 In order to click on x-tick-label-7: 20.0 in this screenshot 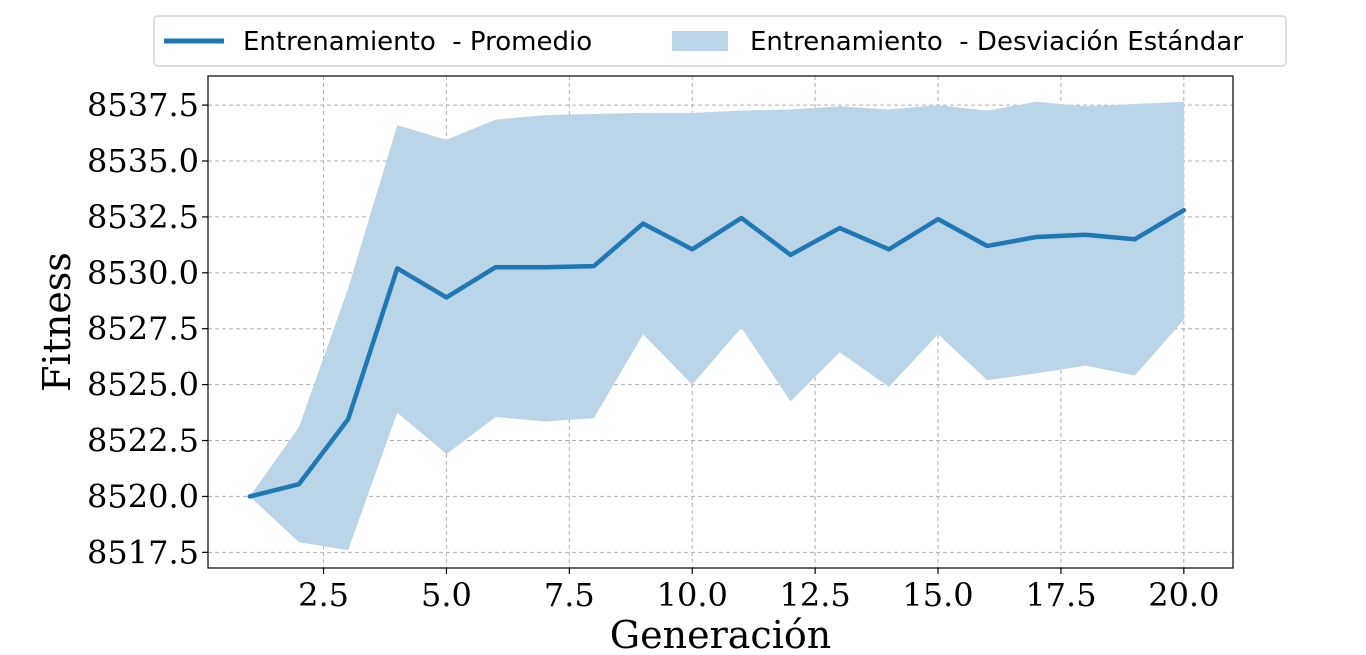, I will do `click(1183, 595)`.